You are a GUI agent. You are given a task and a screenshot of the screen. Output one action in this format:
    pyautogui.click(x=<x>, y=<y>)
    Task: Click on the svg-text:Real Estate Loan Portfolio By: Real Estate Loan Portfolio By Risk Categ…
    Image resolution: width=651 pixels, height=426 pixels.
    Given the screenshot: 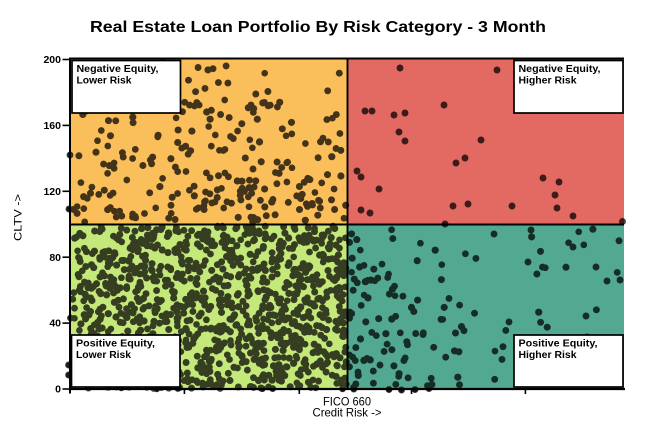 What is the action you would take?
    pyautogui.click(x=318, y=27)
    